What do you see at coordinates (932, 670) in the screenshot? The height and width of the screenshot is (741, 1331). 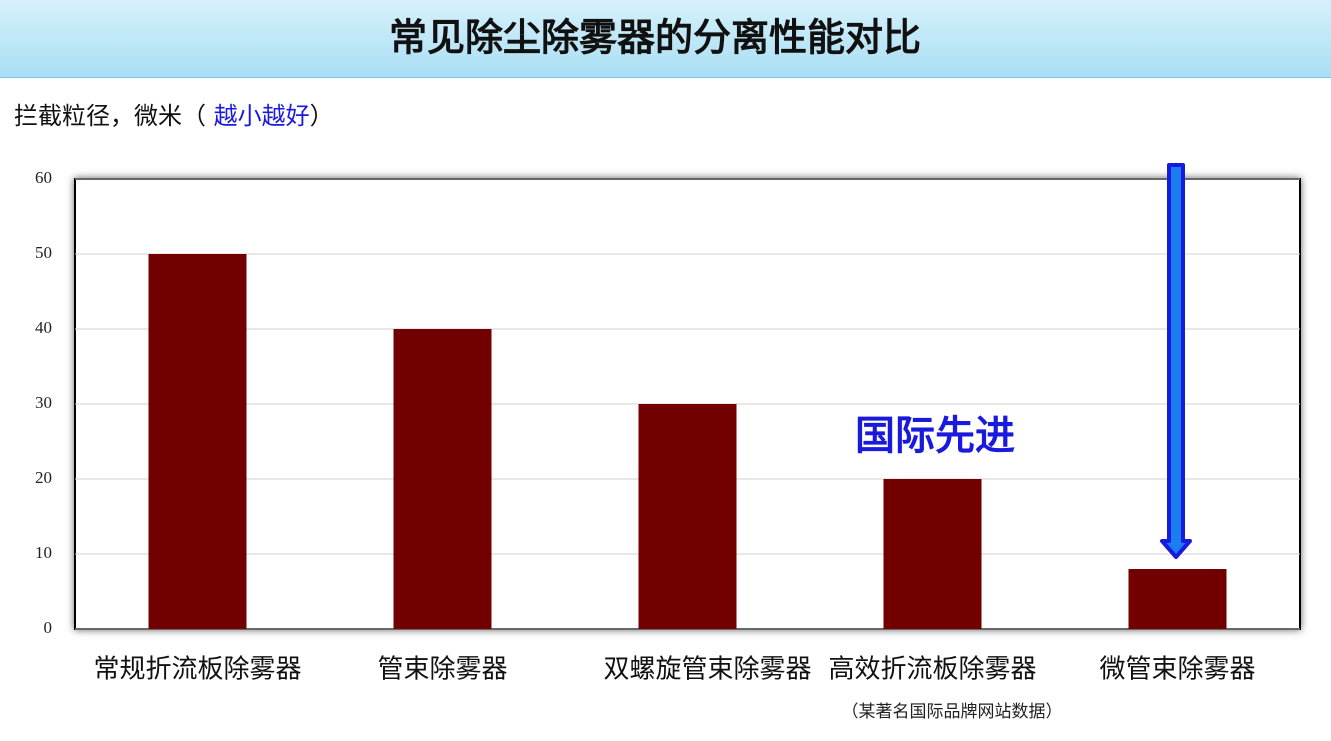 I see `x-tick-label: 高效折流板除雾器` at bounding box center [932, 670].